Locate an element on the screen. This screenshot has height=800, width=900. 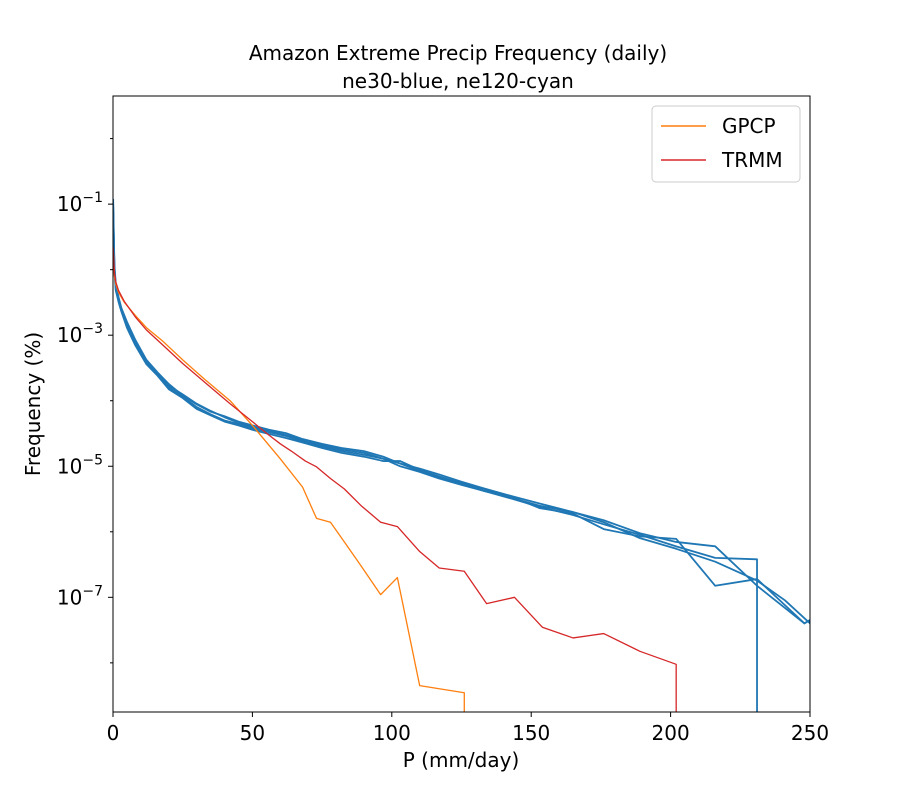
x-axis-label: P (mm/day) is located at coordinates (461, 760).